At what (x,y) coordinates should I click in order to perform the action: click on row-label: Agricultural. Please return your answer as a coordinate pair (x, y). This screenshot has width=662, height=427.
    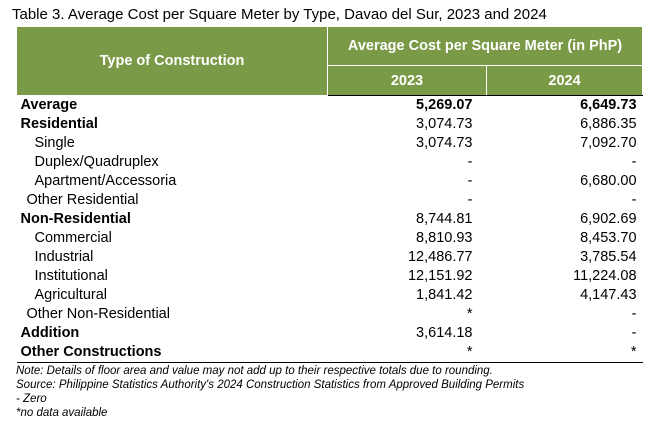
    Looking at the image, I should click on (71, 295).